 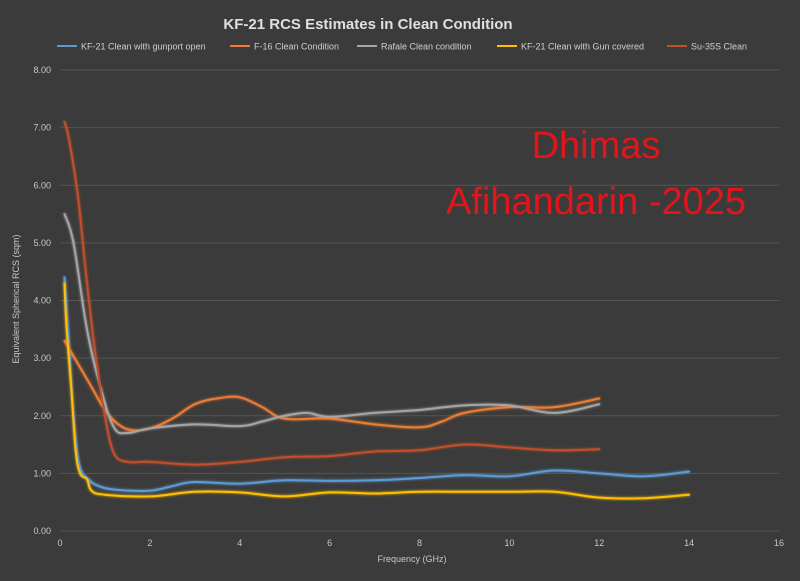 I want to click on x-tick-label: 6, so click(x=329, y=543).